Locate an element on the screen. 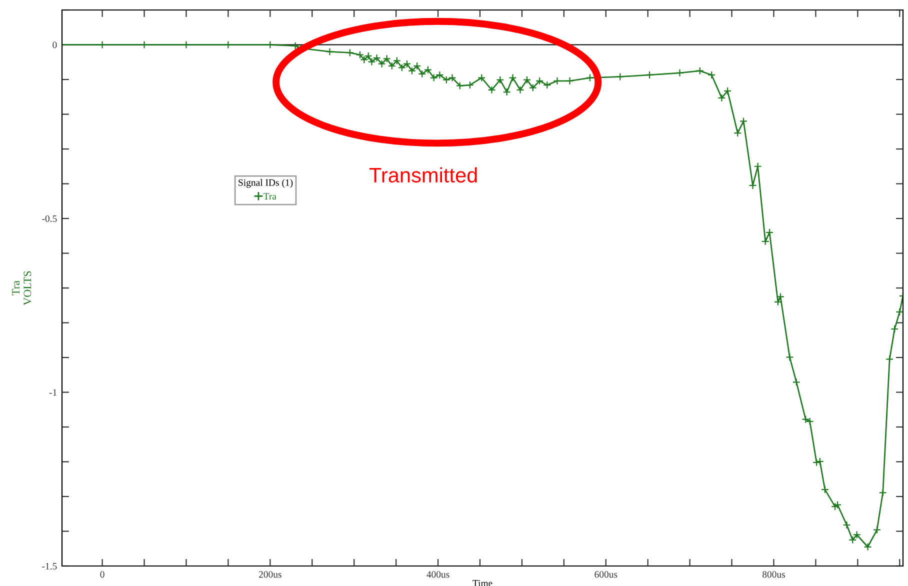  y-tick-label: -0.5 is located at coordinates (49, 218).